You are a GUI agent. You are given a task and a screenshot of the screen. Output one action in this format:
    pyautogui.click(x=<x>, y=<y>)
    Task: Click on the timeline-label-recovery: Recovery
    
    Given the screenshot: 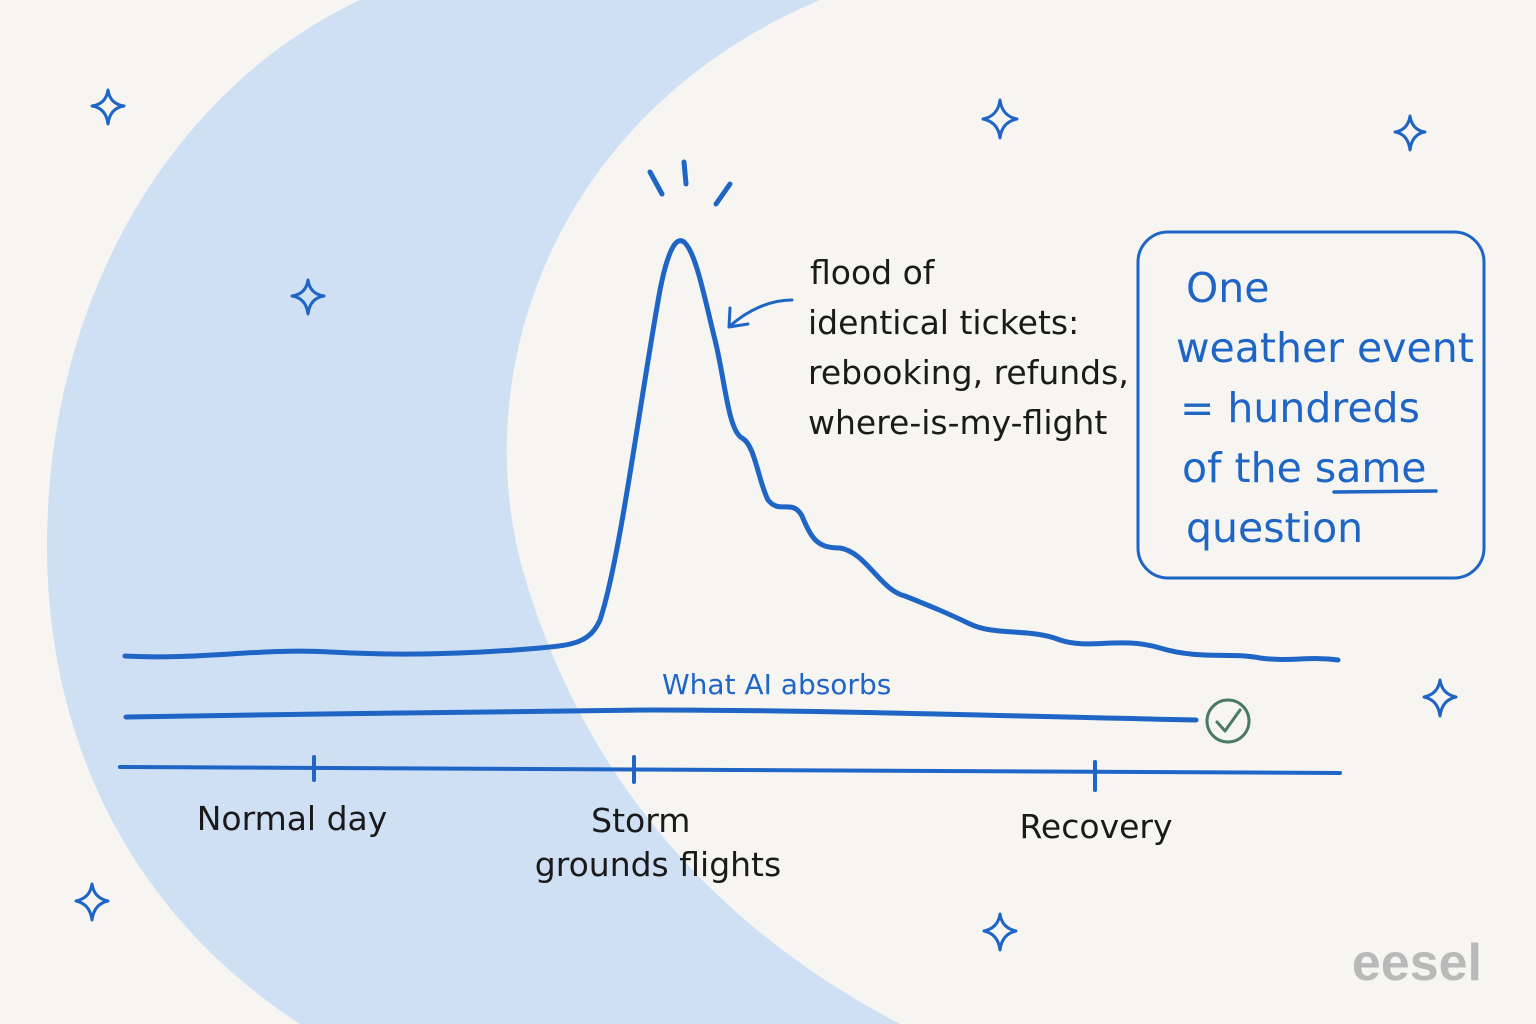 What is the action you would take?
    pyautogui.click(x=1095, y=826)
    